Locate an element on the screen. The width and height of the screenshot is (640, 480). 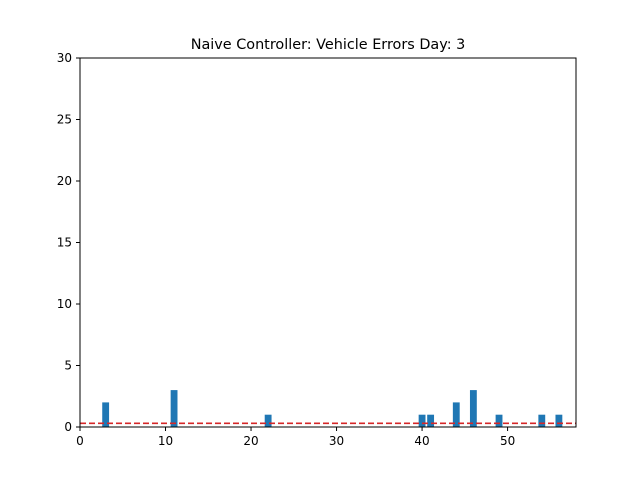
y-tick-label: 20 is located at coordinates (64, 181).